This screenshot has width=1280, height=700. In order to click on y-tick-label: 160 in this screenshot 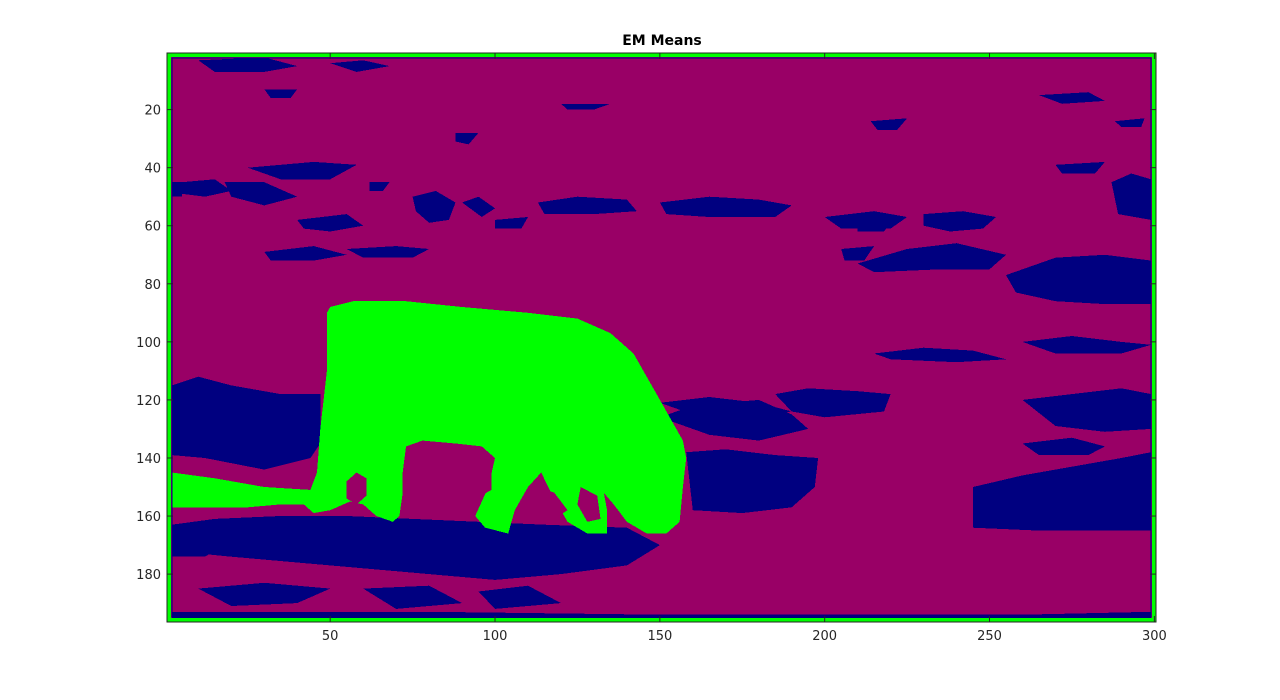, I will do `click(148, 517)`.